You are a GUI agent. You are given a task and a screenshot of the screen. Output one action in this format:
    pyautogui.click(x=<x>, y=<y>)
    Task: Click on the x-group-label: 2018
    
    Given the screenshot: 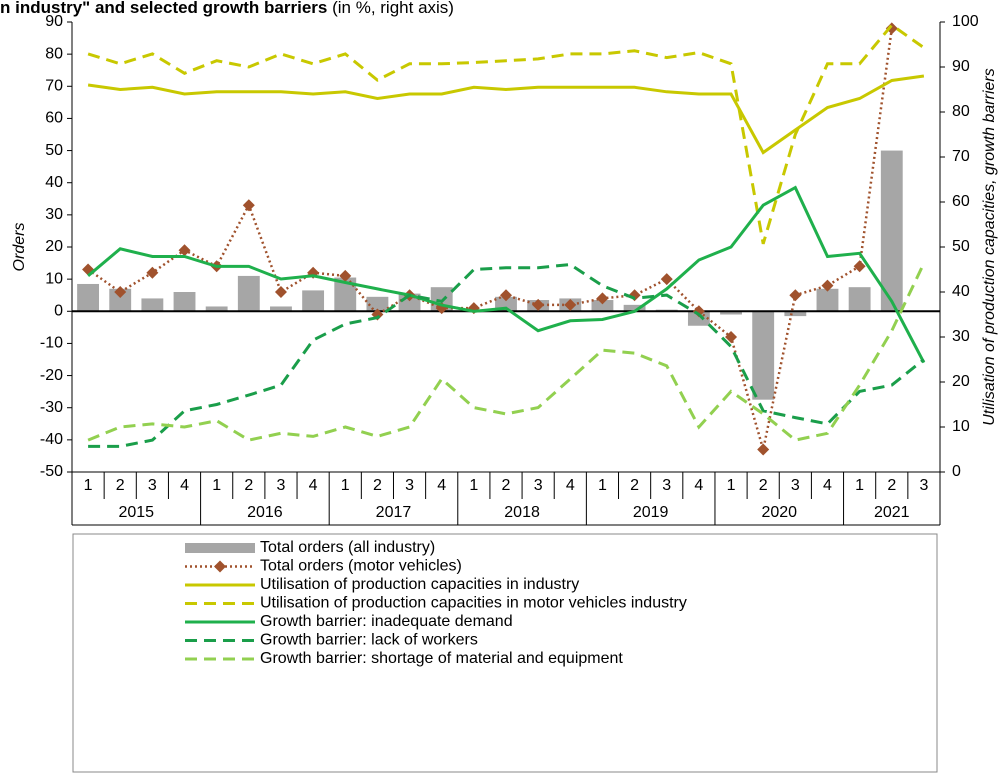 What is the action you would take?
    pyautogui.click(x=522, y=512)
    